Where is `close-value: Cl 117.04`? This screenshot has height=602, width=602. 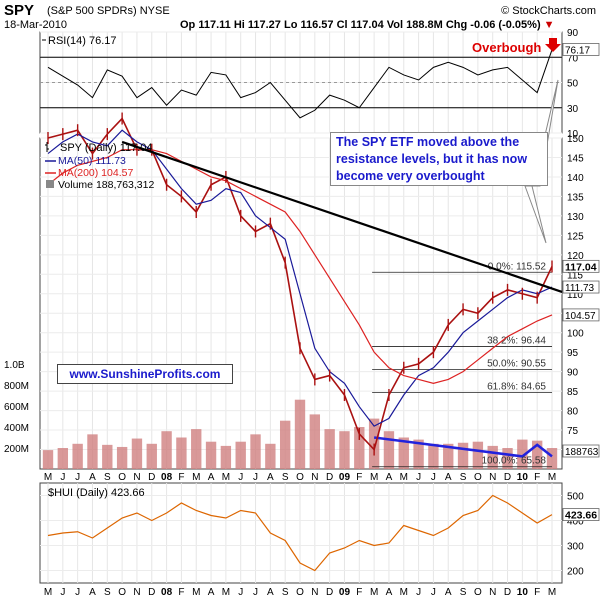
close-value: Cl 117.04 is located at coordinates (360, 25).